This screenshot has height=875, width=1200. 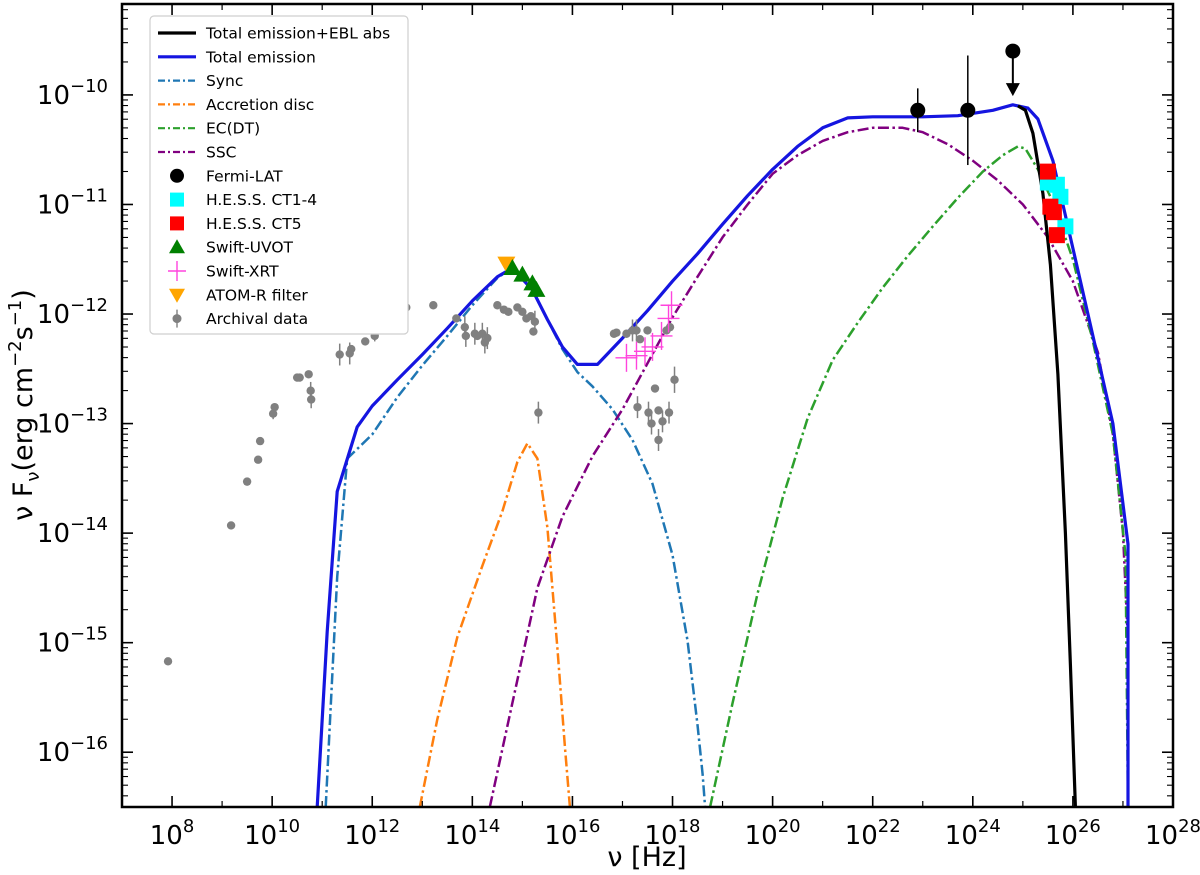 I want to click on x-tick-label: 1012, so click(x=372, y=833).